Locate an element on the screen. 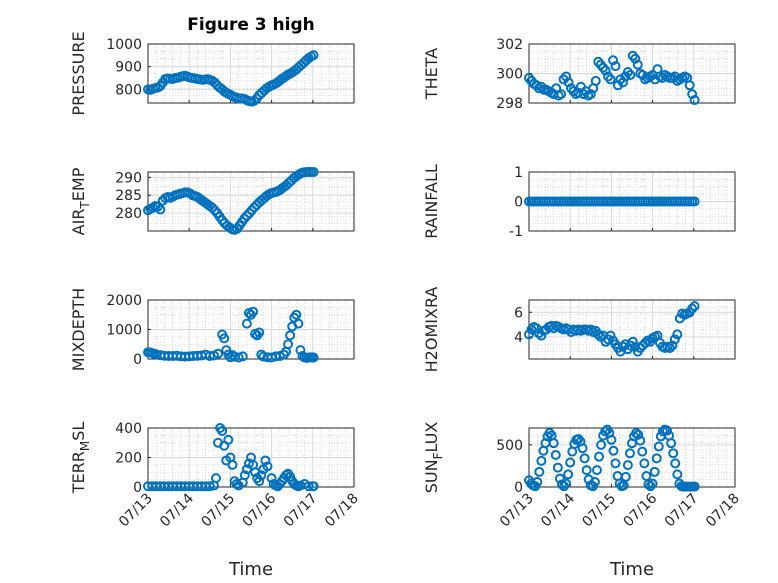 This screenshot has width=778, height=583. y-axis-label: H2OMIXRA is located at coordinates (431, 330).